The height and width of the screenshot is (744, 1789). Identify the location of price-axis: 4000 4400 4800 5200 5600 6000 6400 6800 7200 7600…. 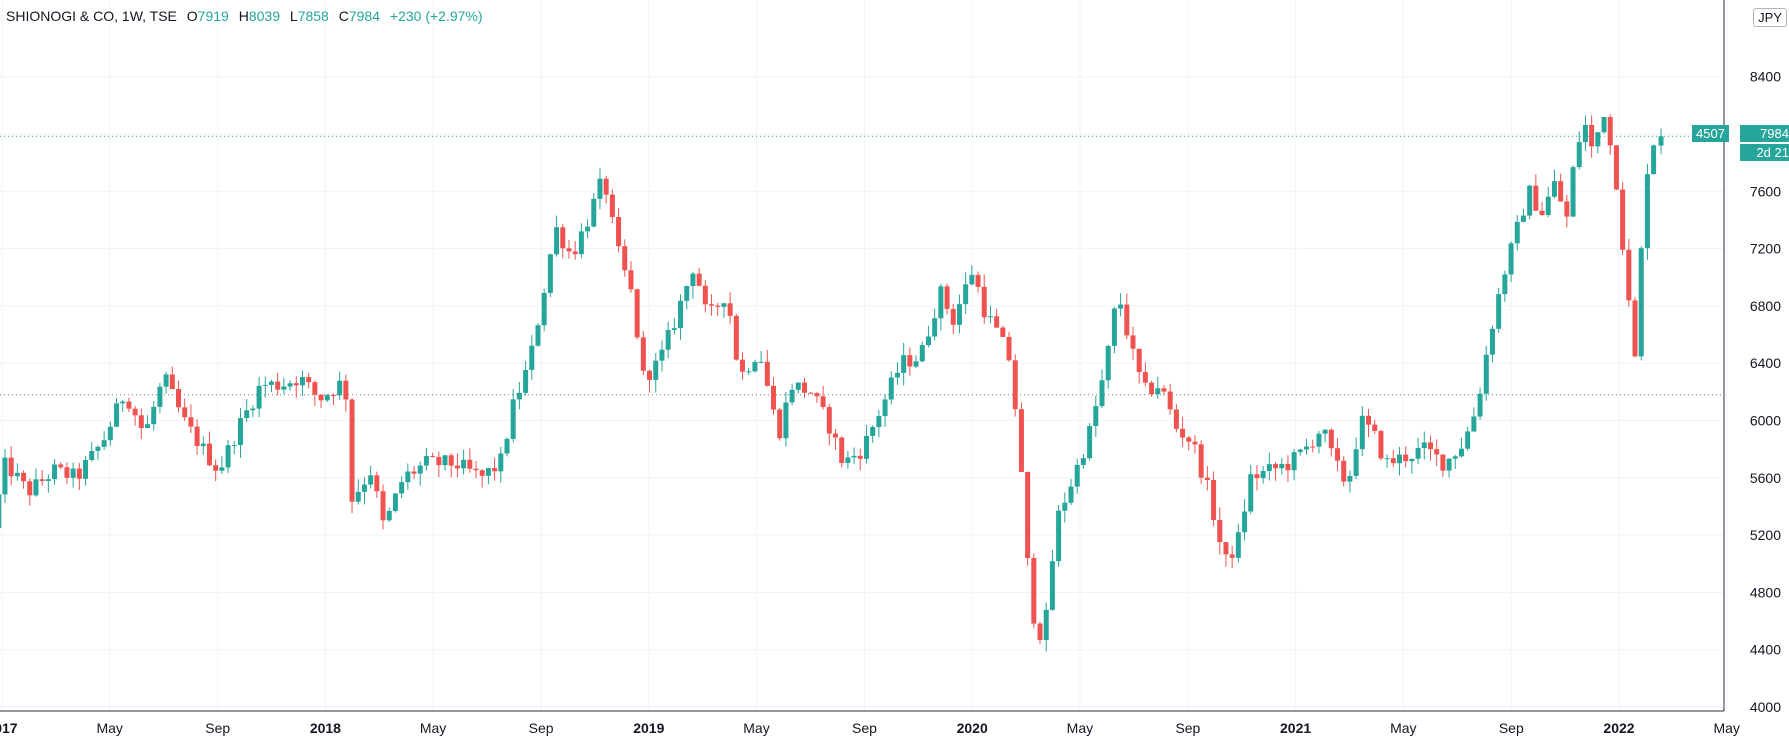
(1752, 357).